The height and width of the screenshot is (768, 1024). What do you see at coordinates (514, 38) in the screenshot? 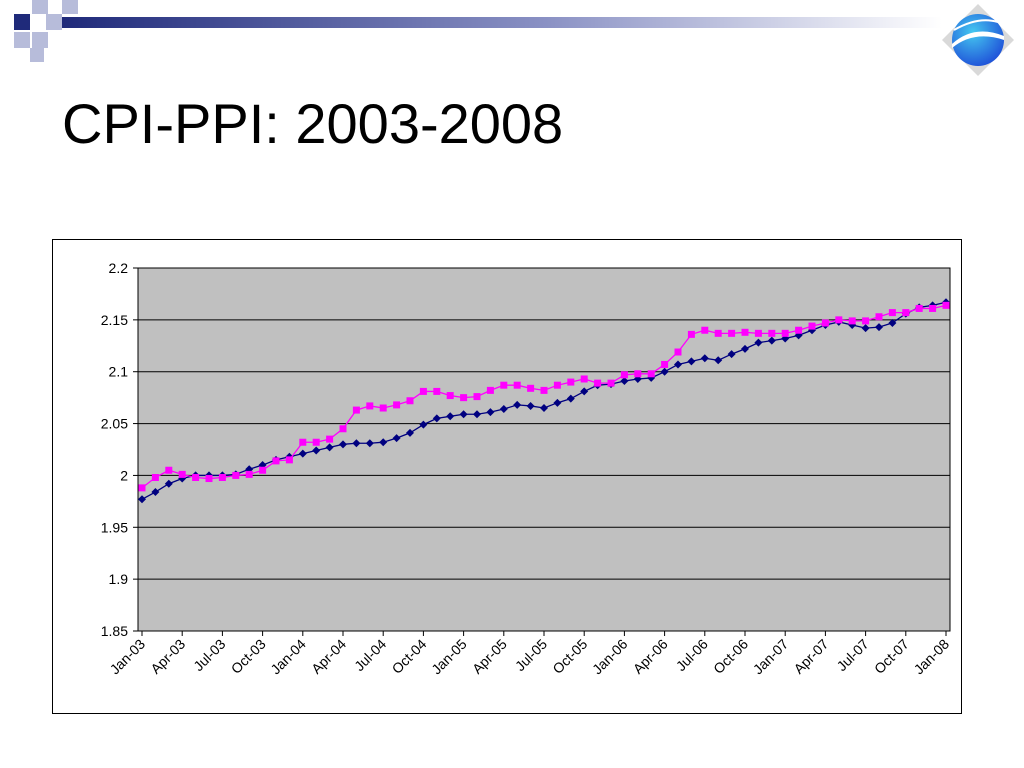
I see `slide-decoration` at bounding box center [514, 38].